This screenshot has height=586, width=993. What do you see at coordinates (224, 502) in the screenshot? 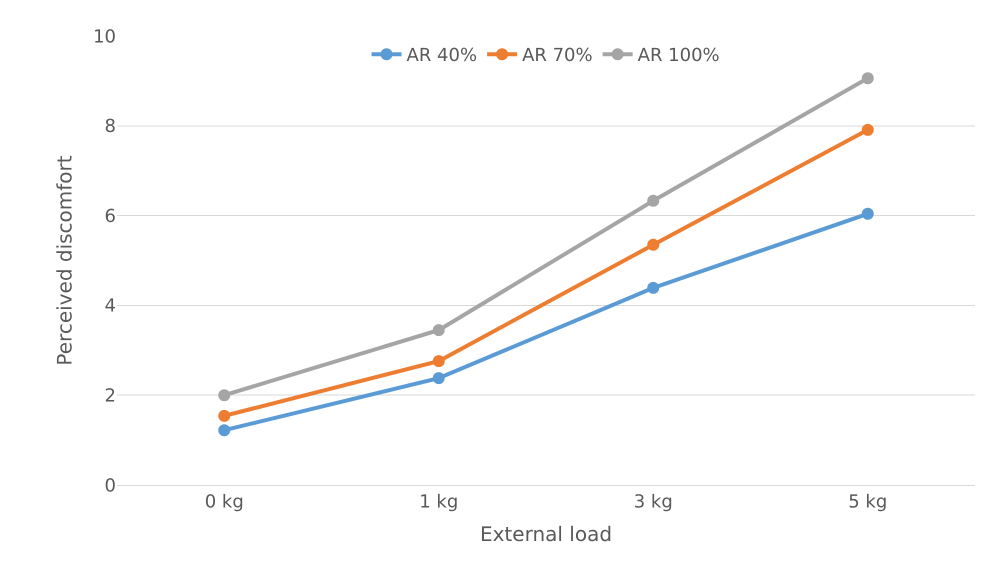
I see `x-tick-label: 0 kg` at bounding box center [224, 502].